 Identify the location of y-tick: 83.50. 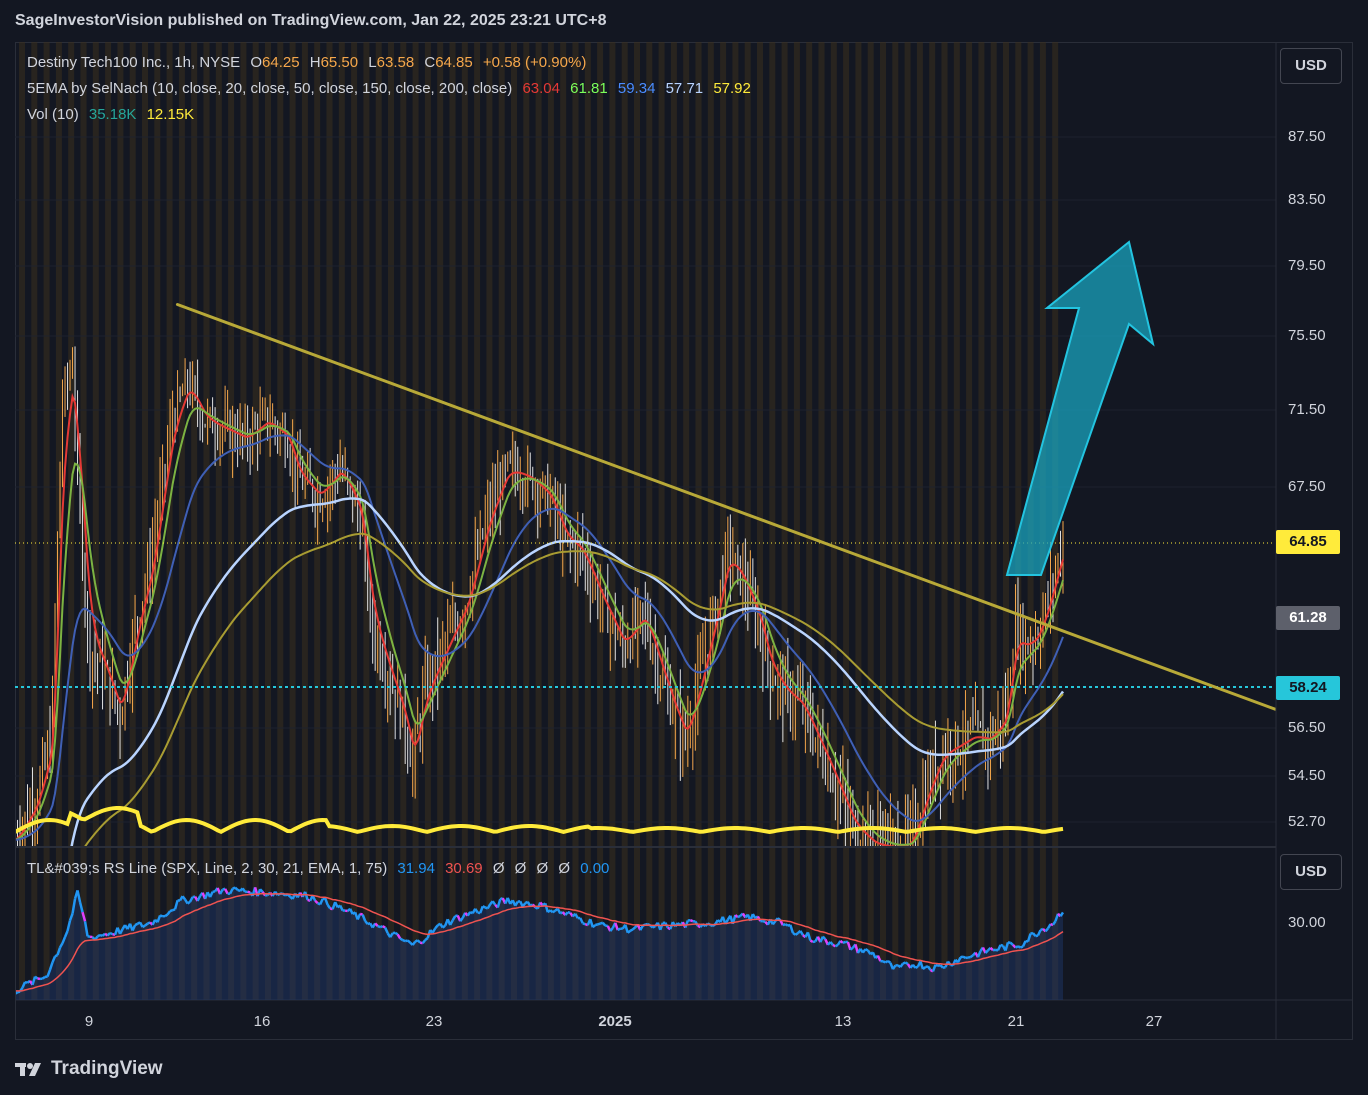
(1307, 199).